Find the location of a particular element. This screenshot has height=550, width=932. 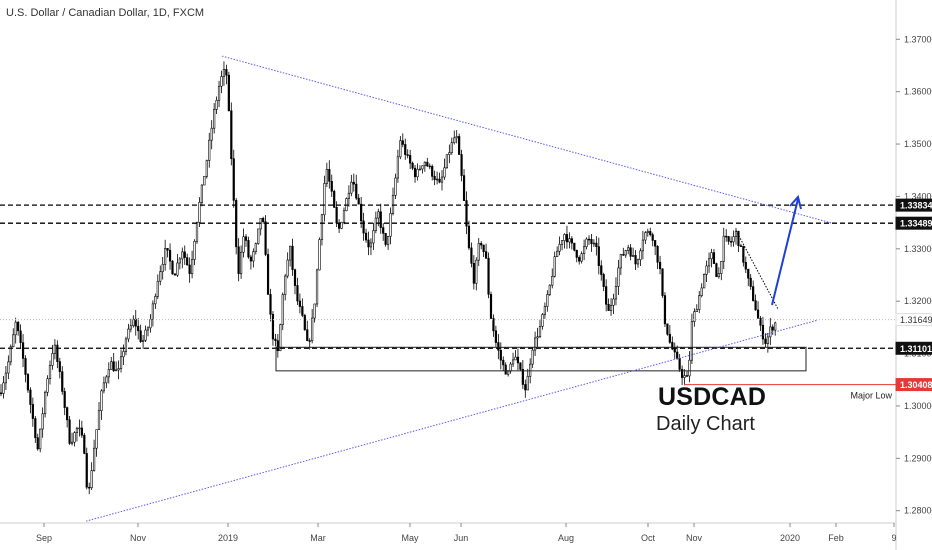

price-label-bg is located at coordinates (913, 223).